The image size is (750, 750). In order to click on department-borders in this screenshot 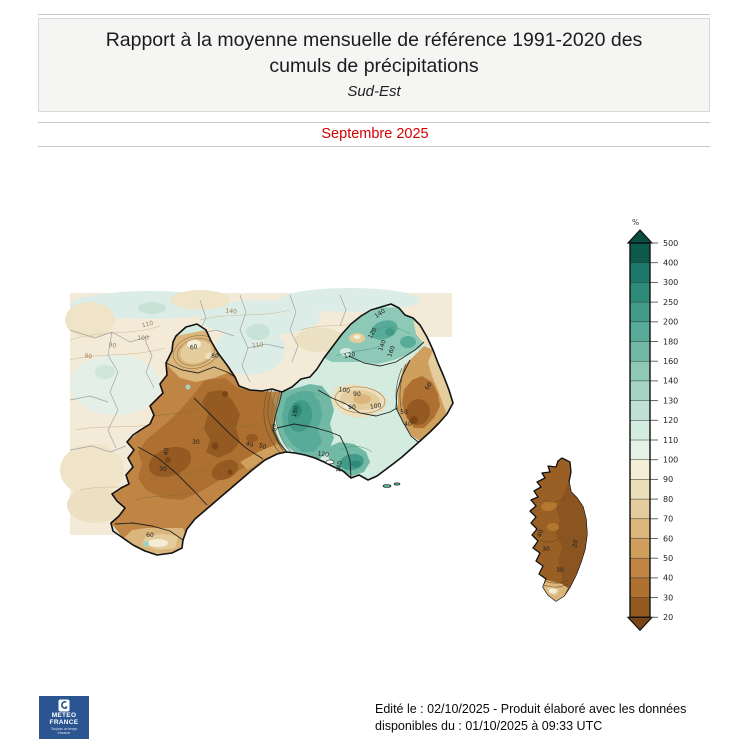, I will do `click(269, 441)`.